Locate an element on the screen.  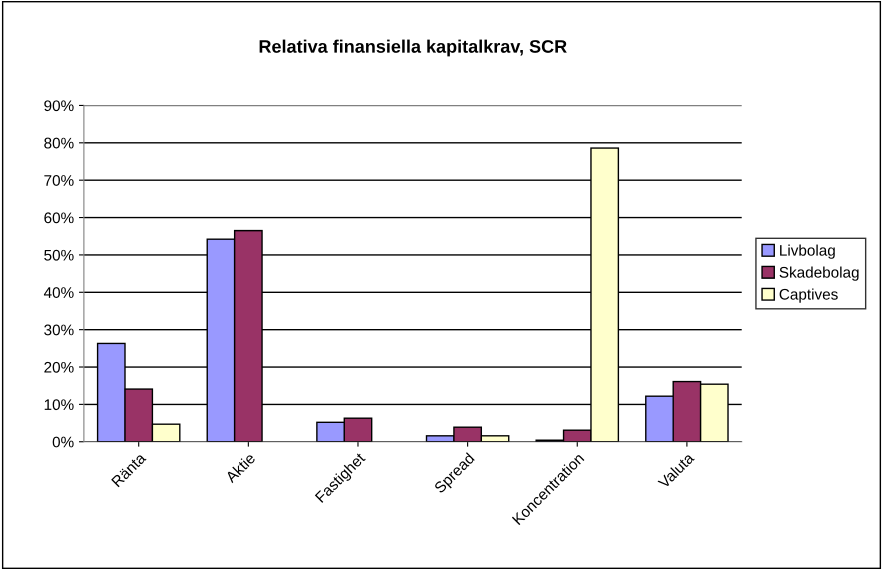
y-tick-label: 80% is located at coordinates (59, 143).